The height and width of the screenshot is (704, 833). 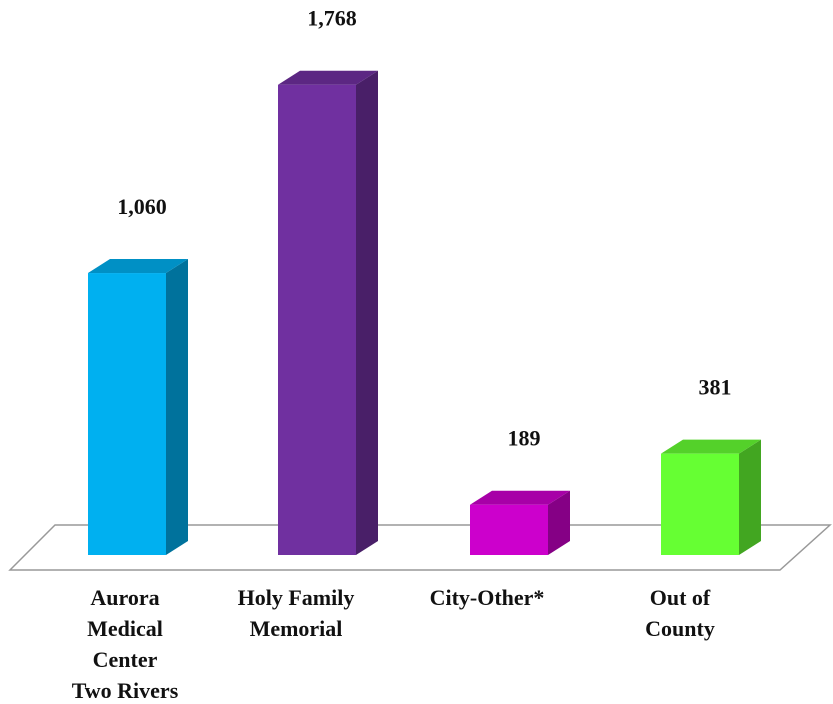 What do you see at coordinates (680, 628) in the screenshot?
I see `x-tick-label: County` at bounding box center [680, 628].